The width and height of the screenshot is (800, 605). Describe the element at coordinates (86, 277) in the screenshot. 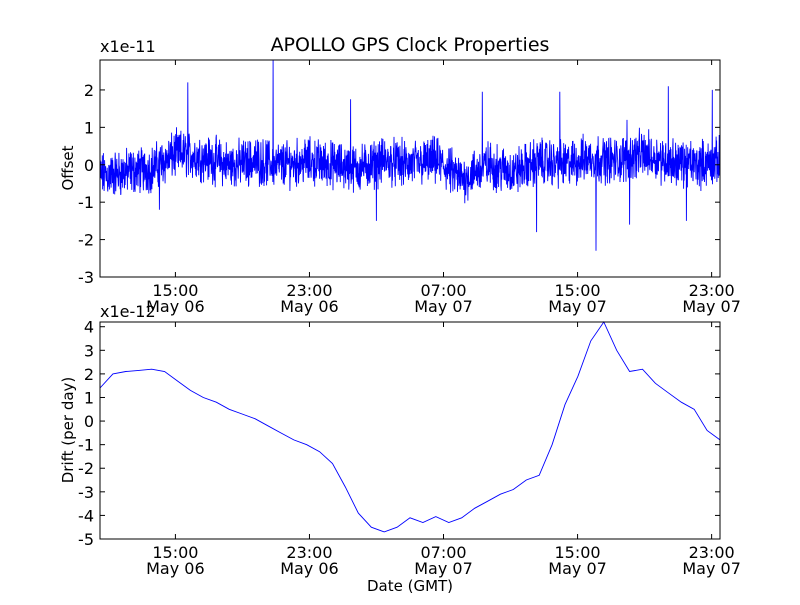

I see `offset-ytick-label: -3` at that location.